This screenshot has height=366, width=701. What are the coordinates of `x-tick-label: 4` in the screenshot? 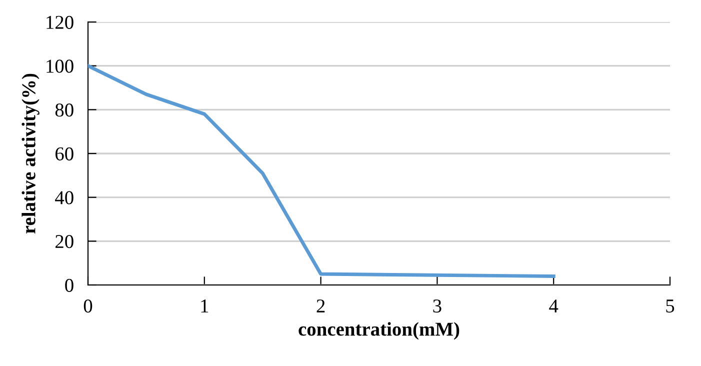 It's located at (553, 306).